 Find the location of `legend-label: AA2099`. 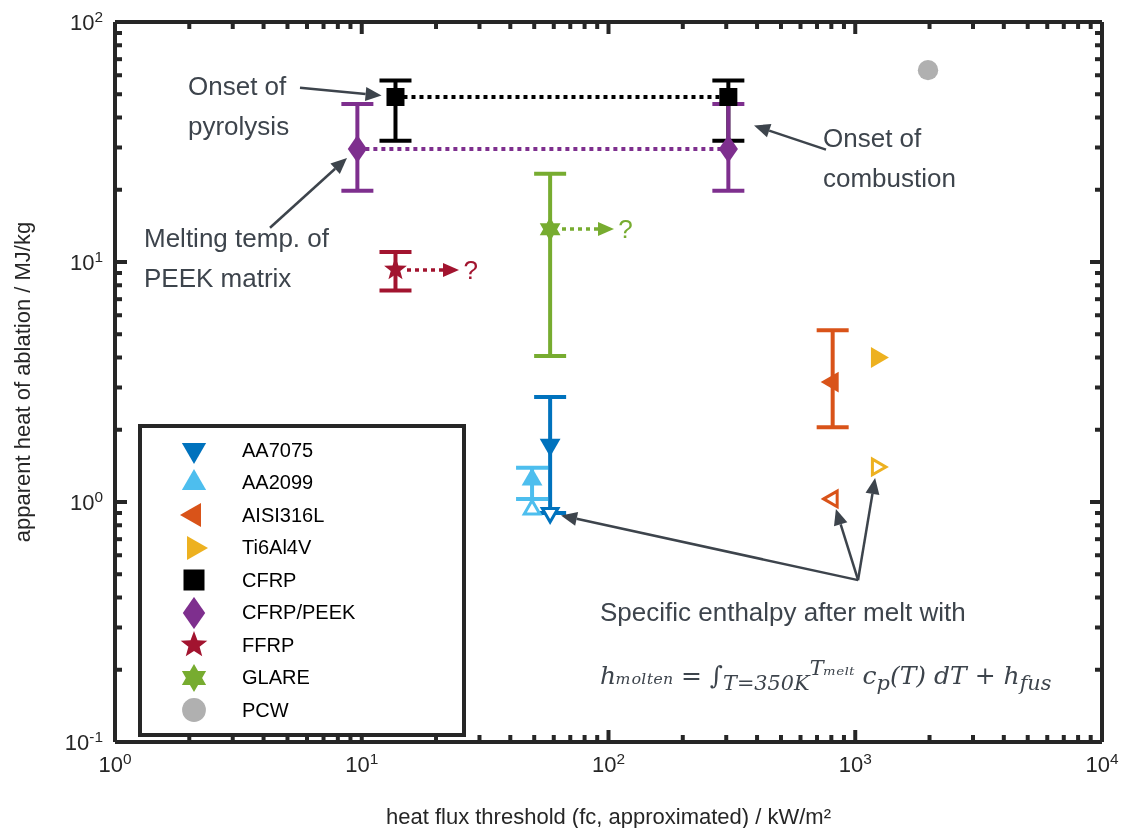

legend-label: AA2099 is located at coordinates (278, 483).